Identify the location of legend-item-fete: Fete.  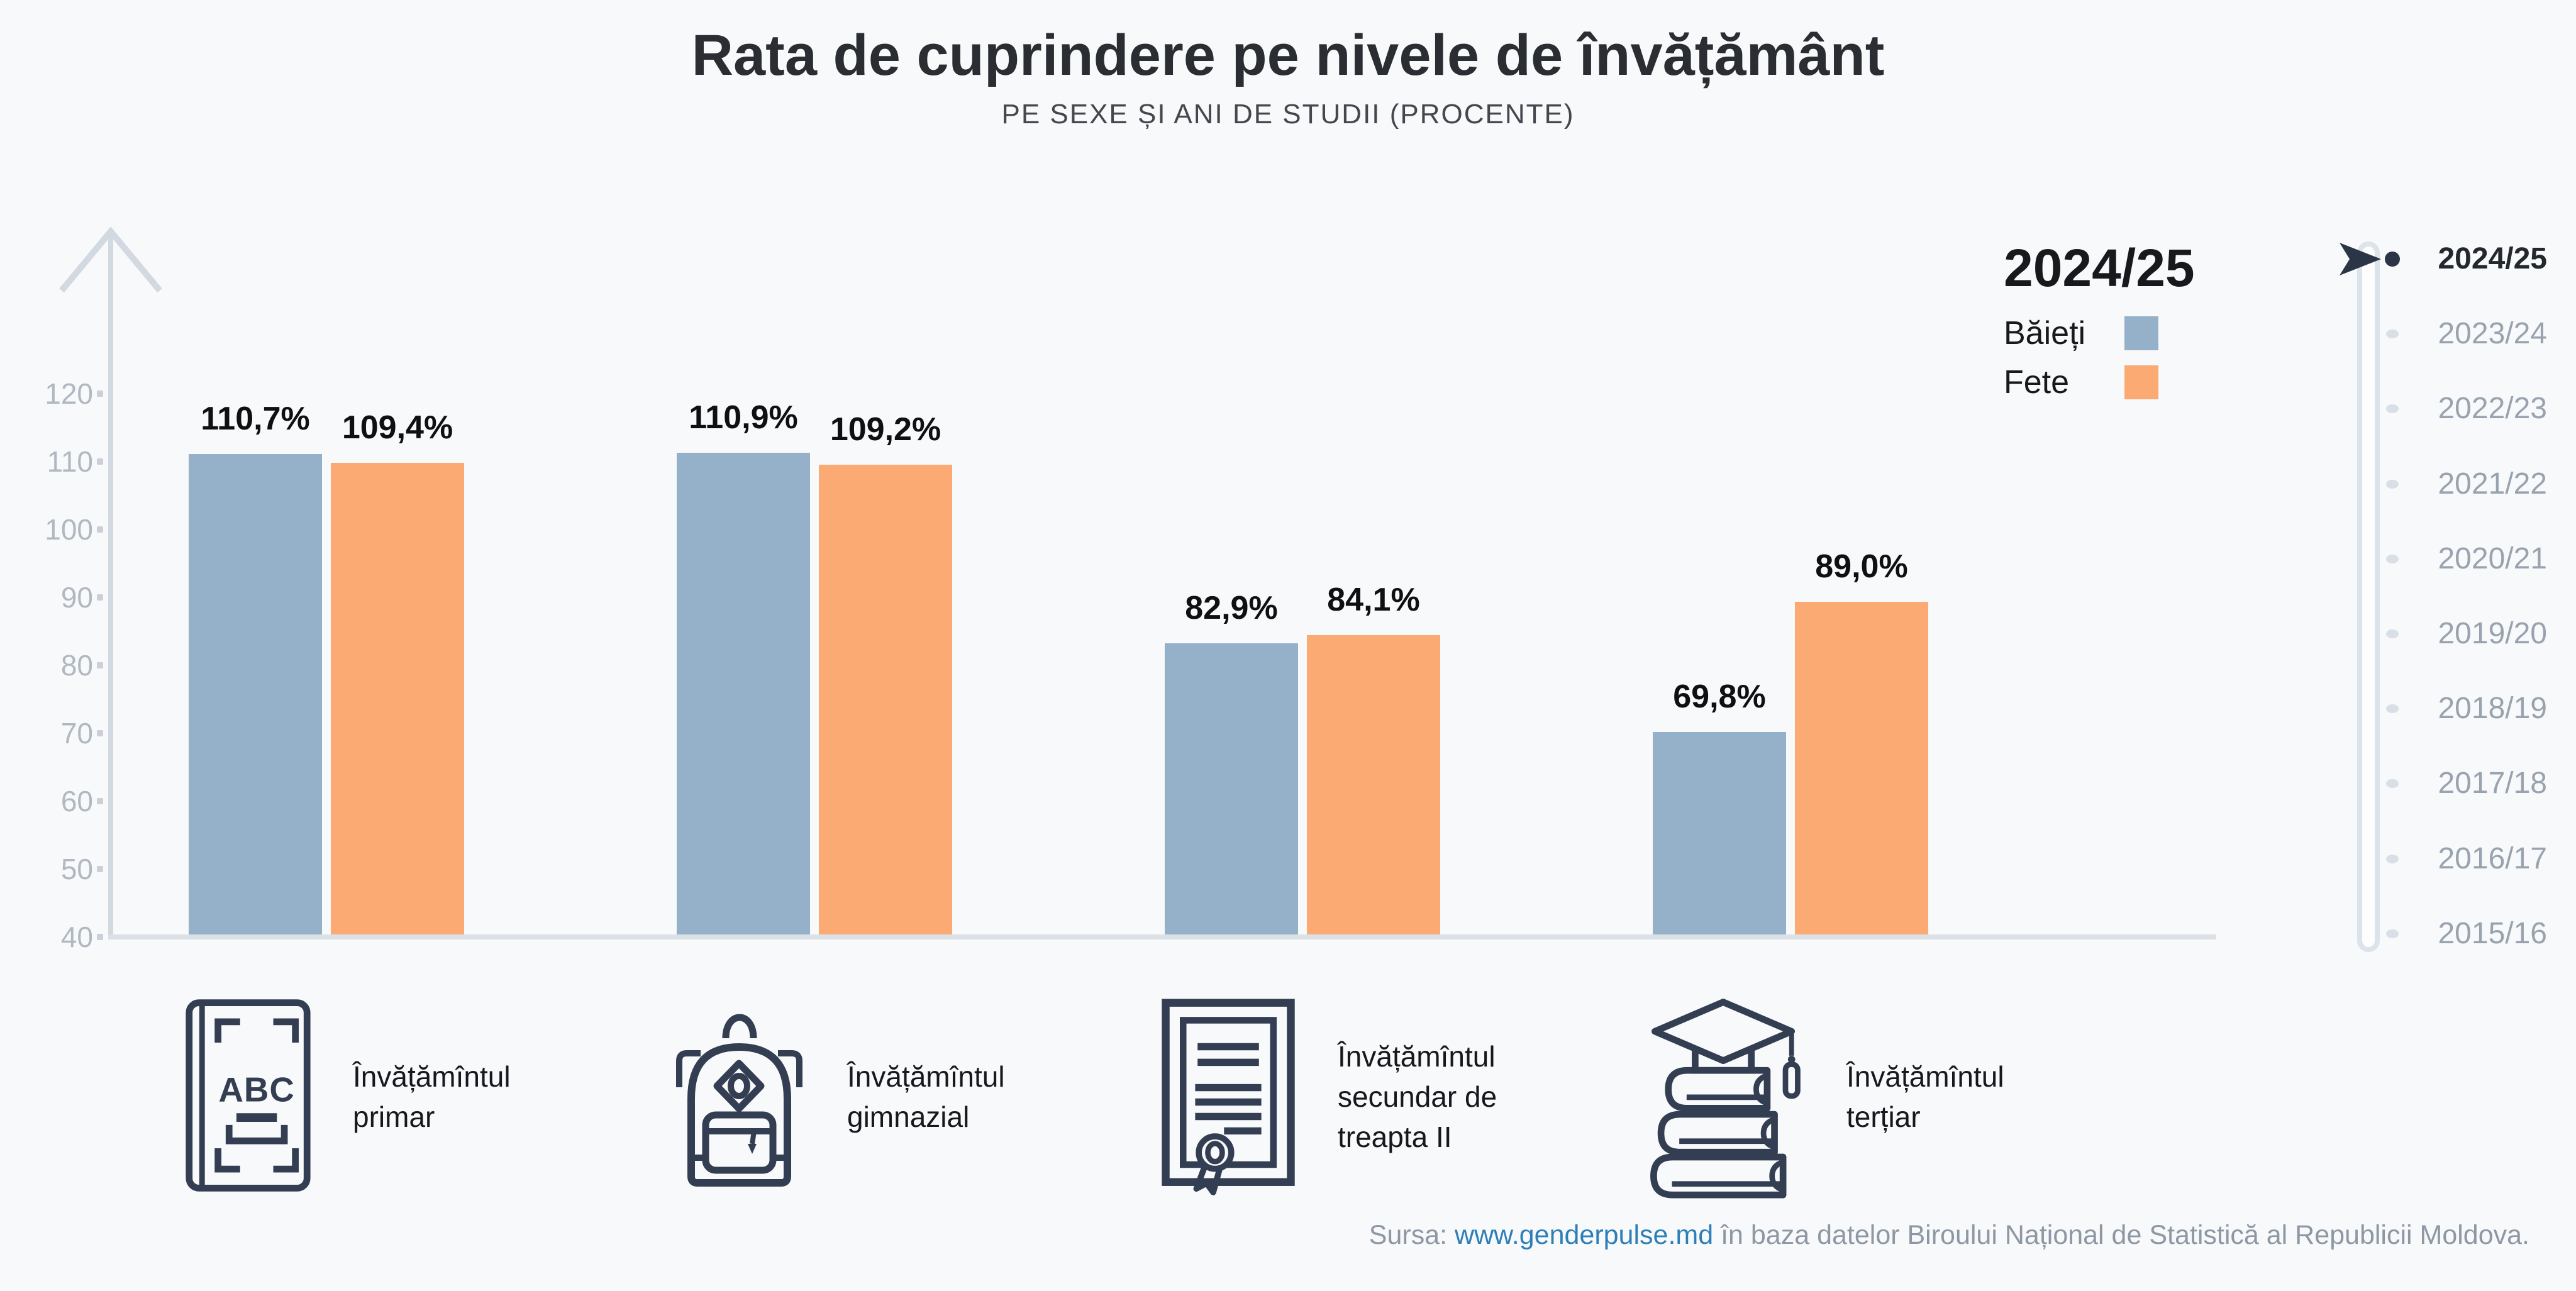
(2081, 382).